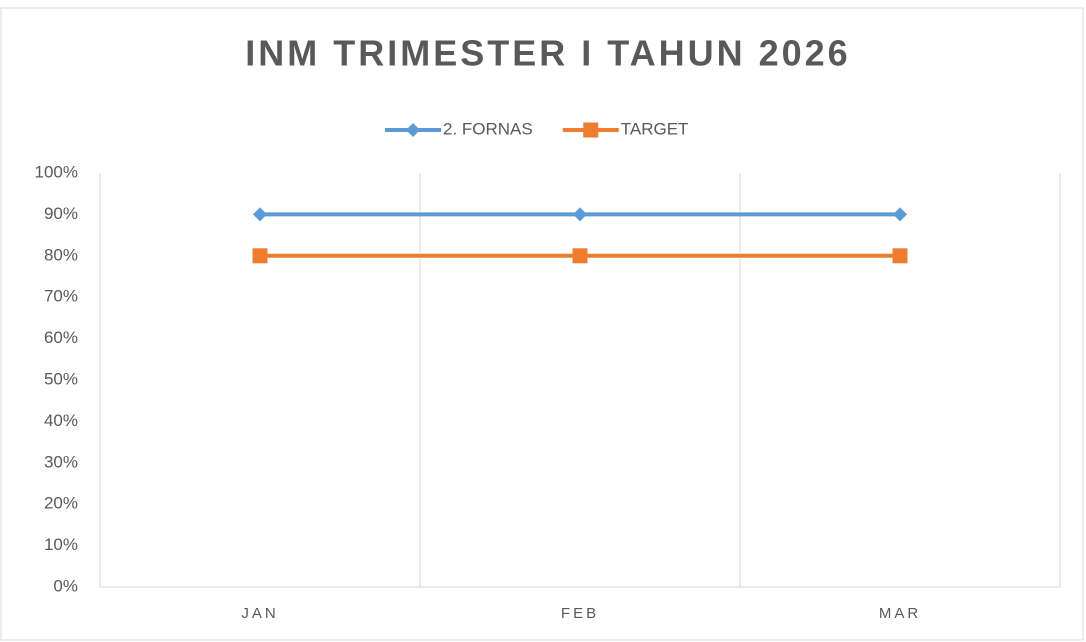 This screenshot has width=1086, height=642. Describe the element at coordinates (61, 378) in the screenshot. I see `y-tick-label: 50%` at that location.